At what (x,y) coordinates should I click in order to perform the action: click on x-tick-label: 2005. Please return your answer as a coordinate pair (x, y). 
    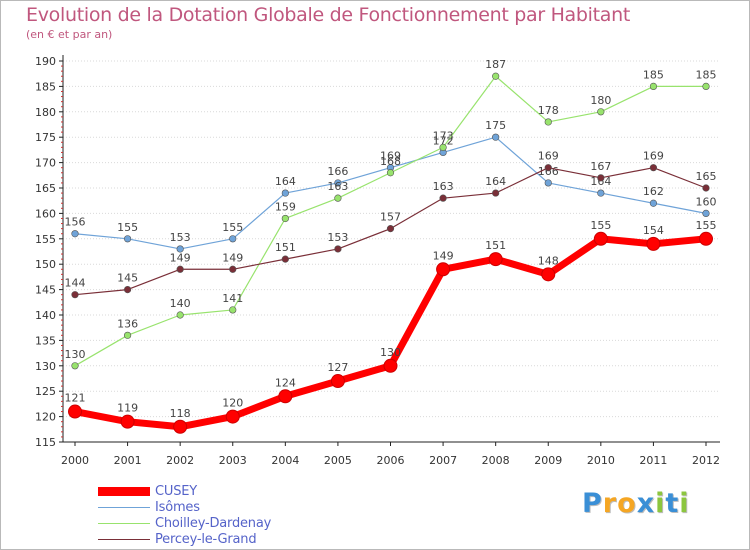
    Looking at the image, I should click on (338, 460).